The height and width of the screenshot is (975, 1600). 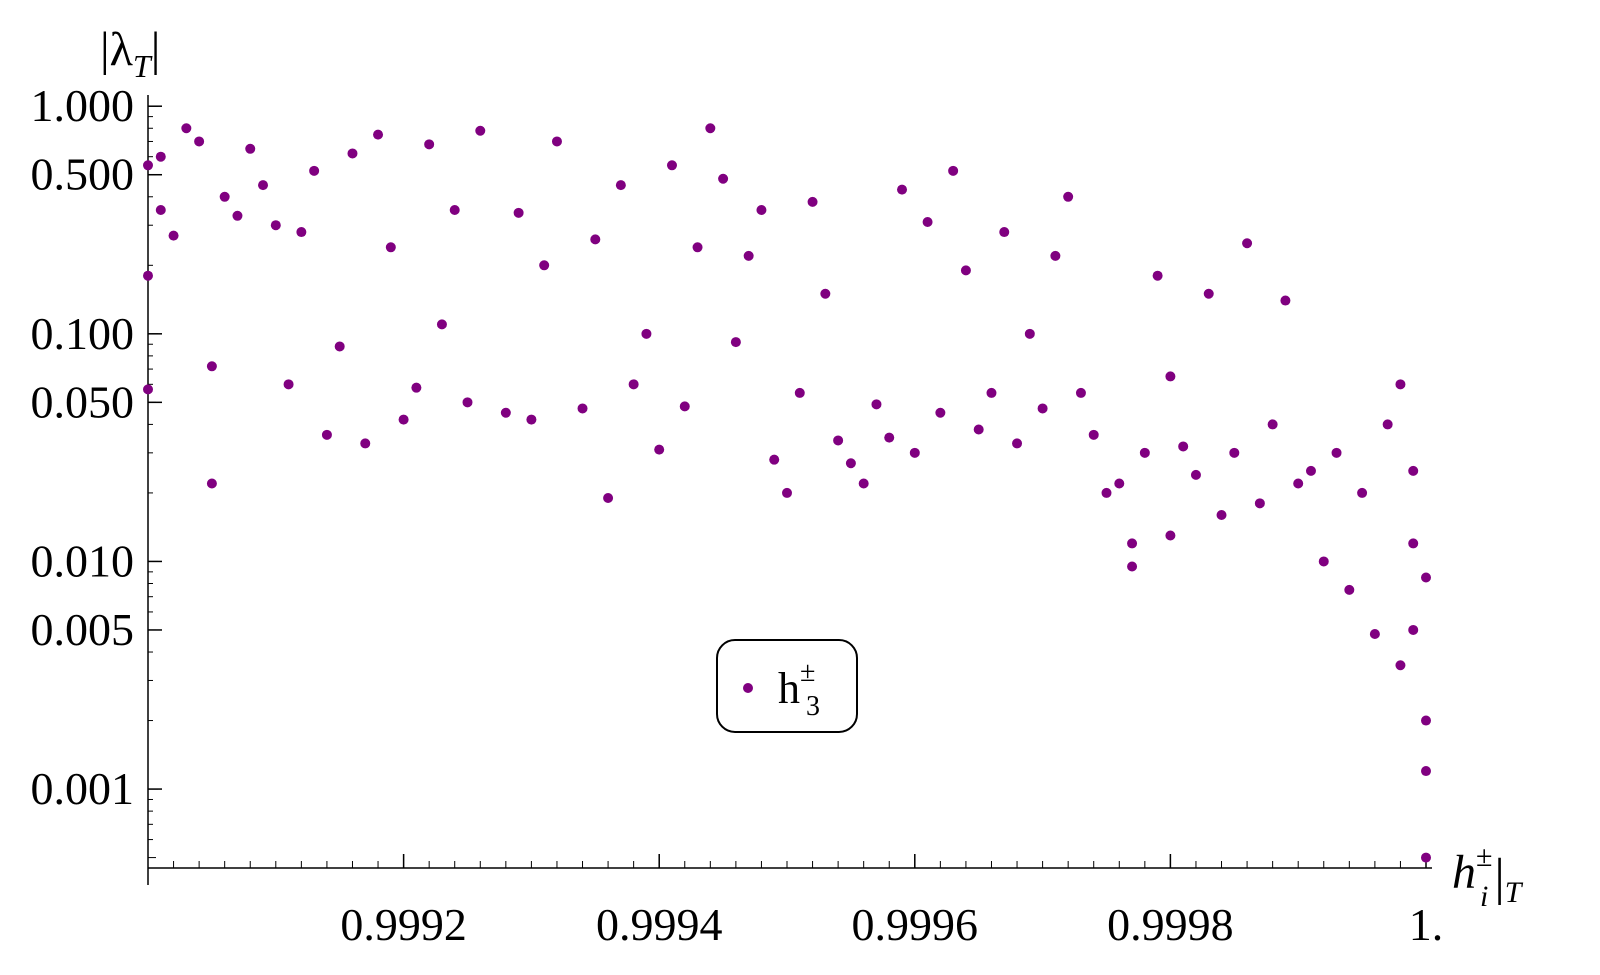 What do you see at coordinates (143, 66) in the screenshot?
I see `y-axis-title-sub: T` at bounding box center [143, 66].